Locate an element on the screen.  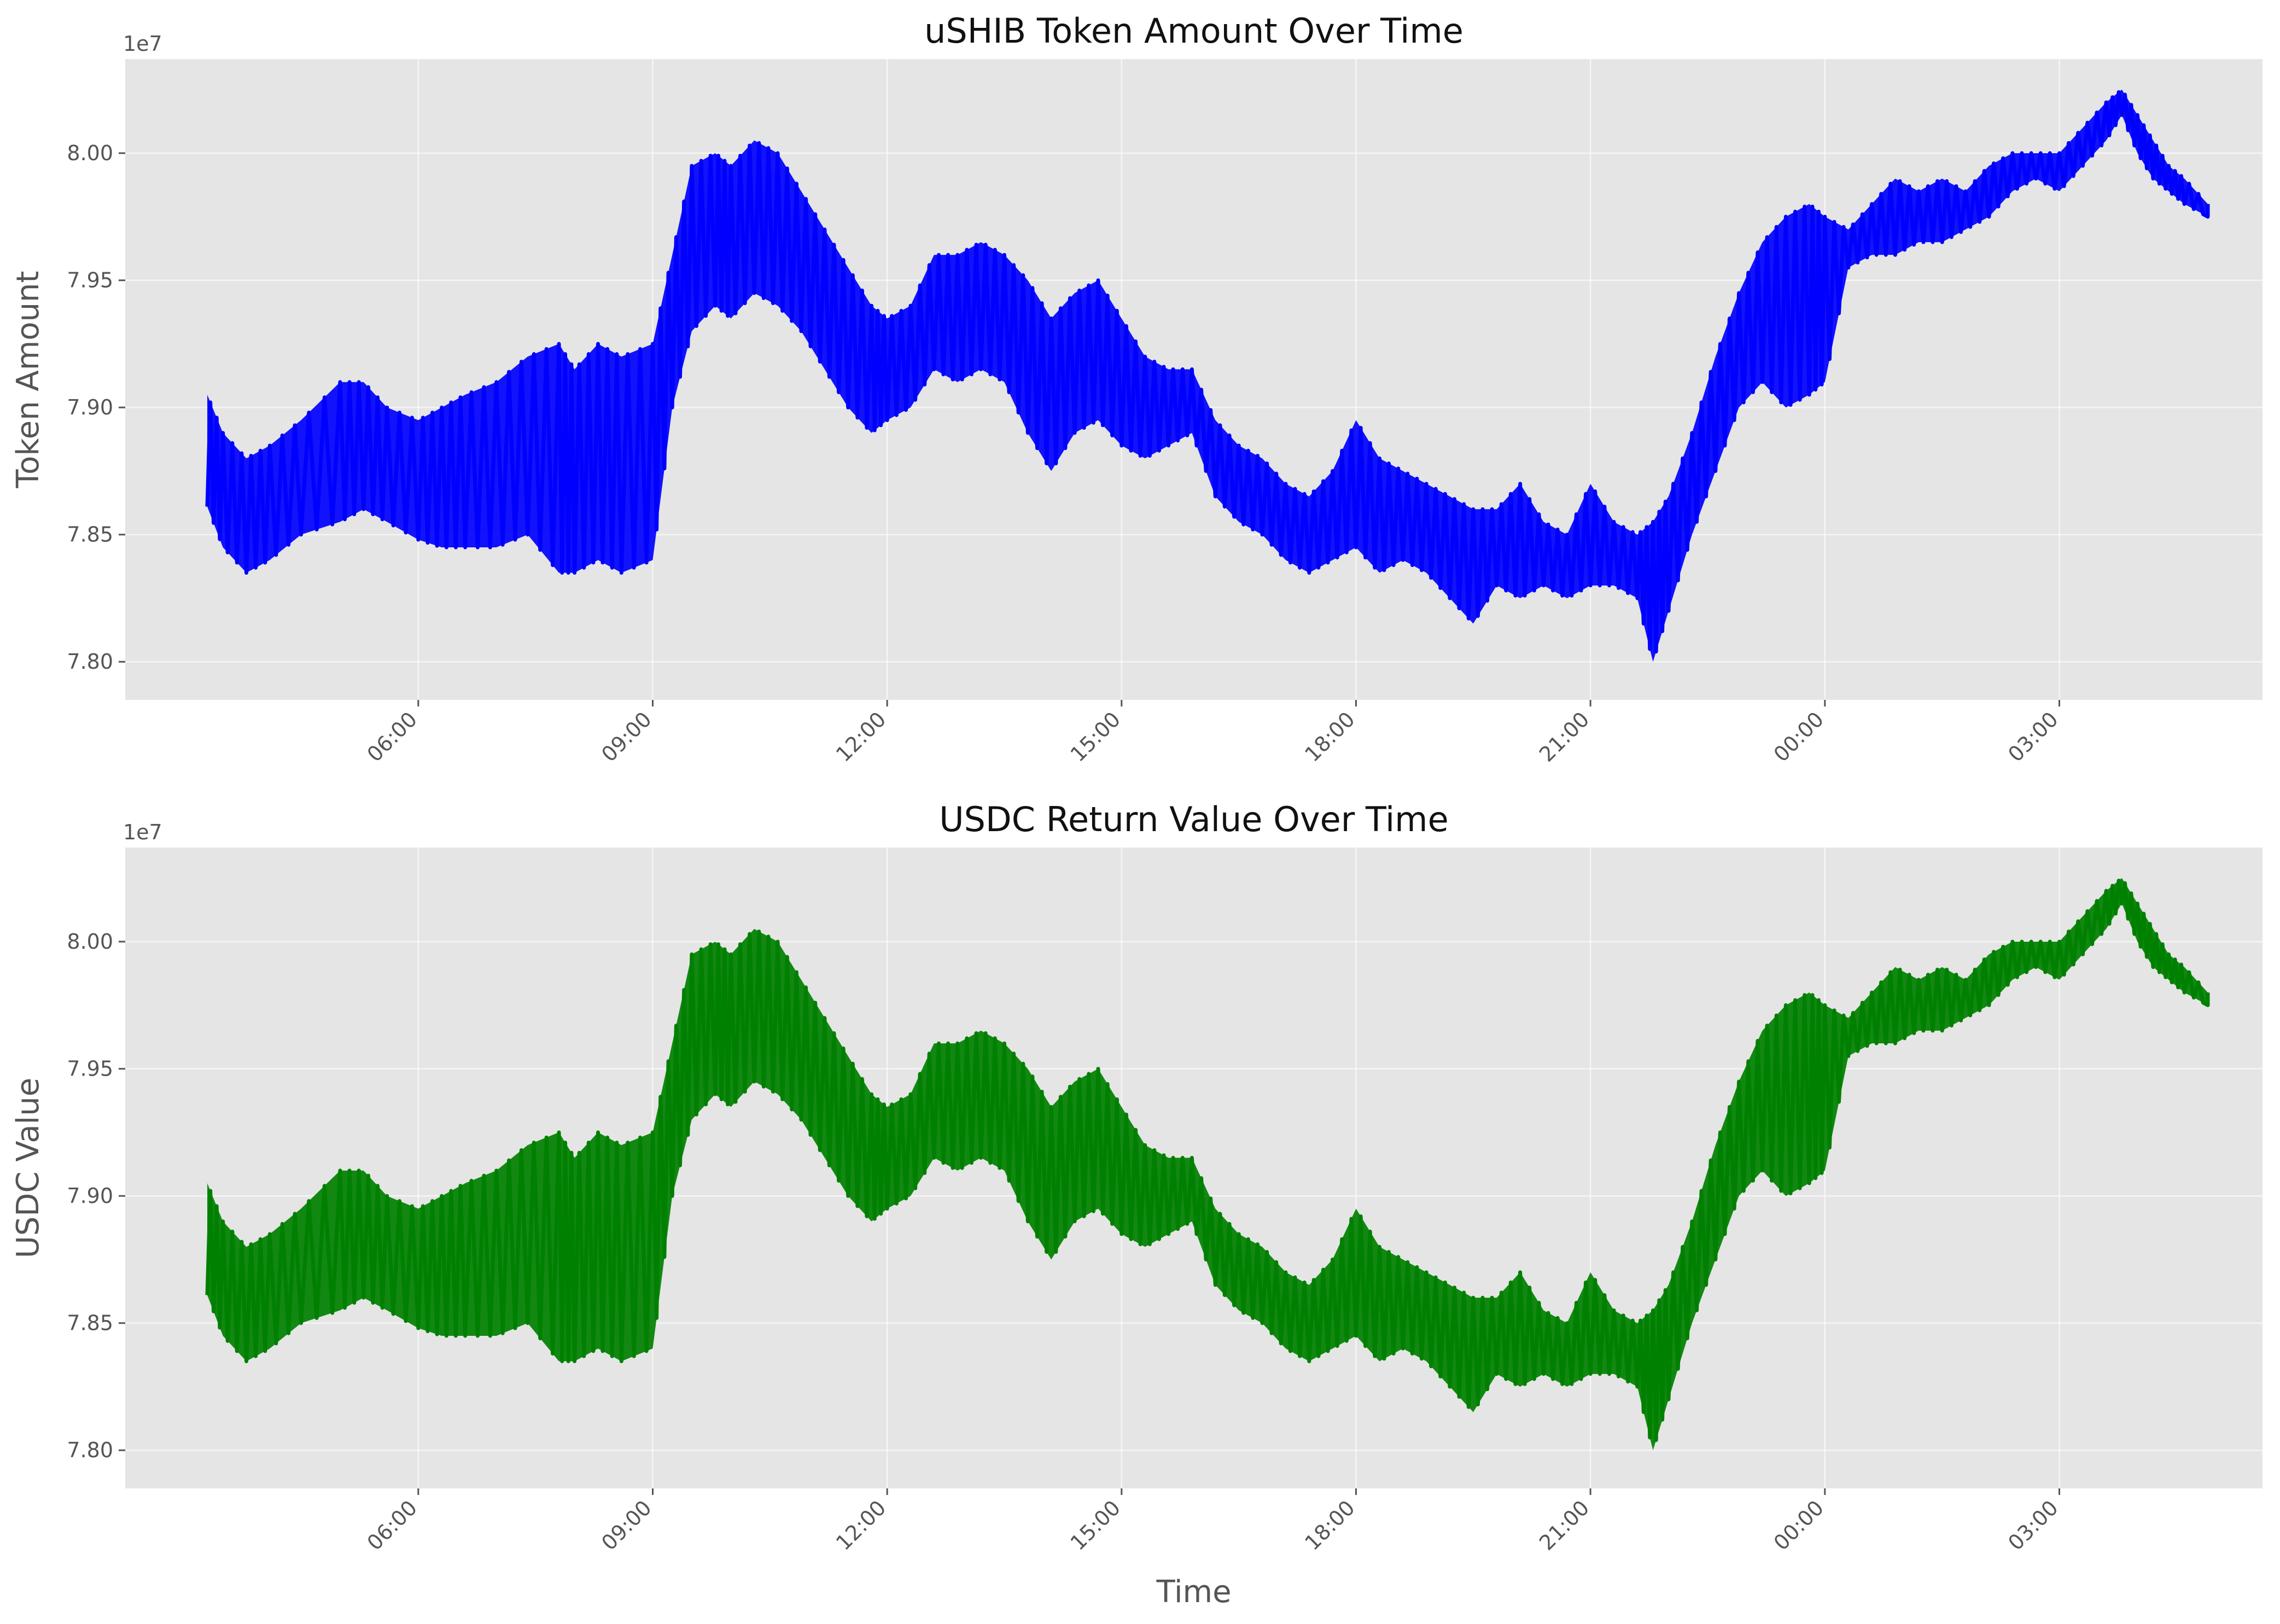
chart-title-token: uSHIB Token Amount Over Time is located at coordinates (1193, 31).